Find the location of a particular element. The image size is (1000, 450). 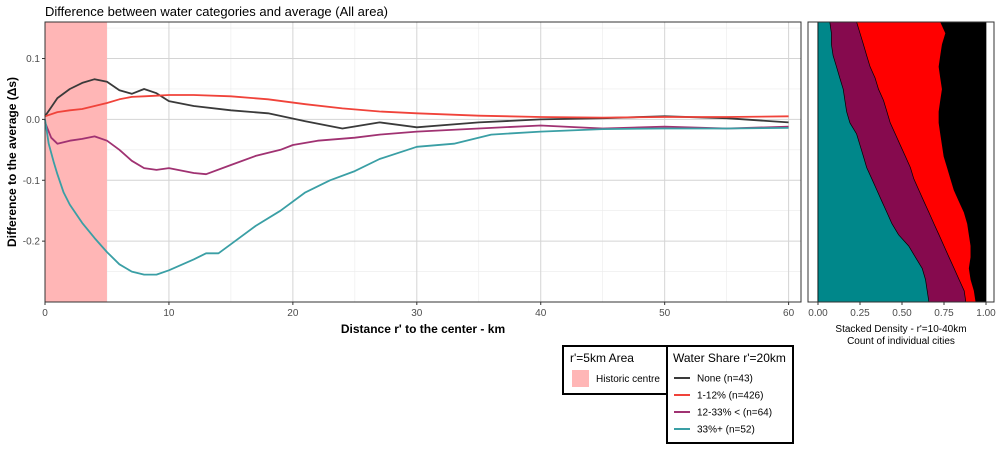

legend-water-label-3: 33%+ (n=52) is located at coordinates (726, 430).